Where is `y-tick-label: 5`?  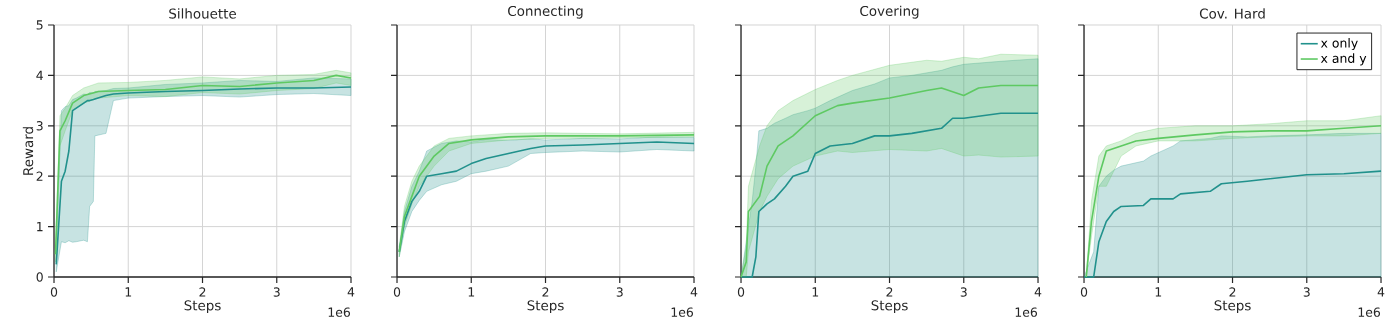
y-tick-label: 5 is located at coordinates (39, 25).